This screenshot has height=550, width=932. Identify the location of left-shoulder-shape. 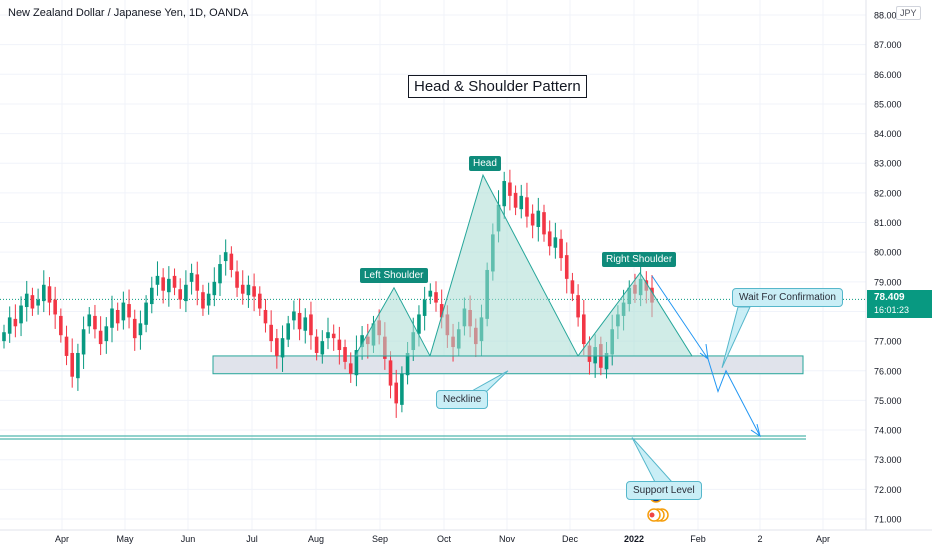
(392, 321).